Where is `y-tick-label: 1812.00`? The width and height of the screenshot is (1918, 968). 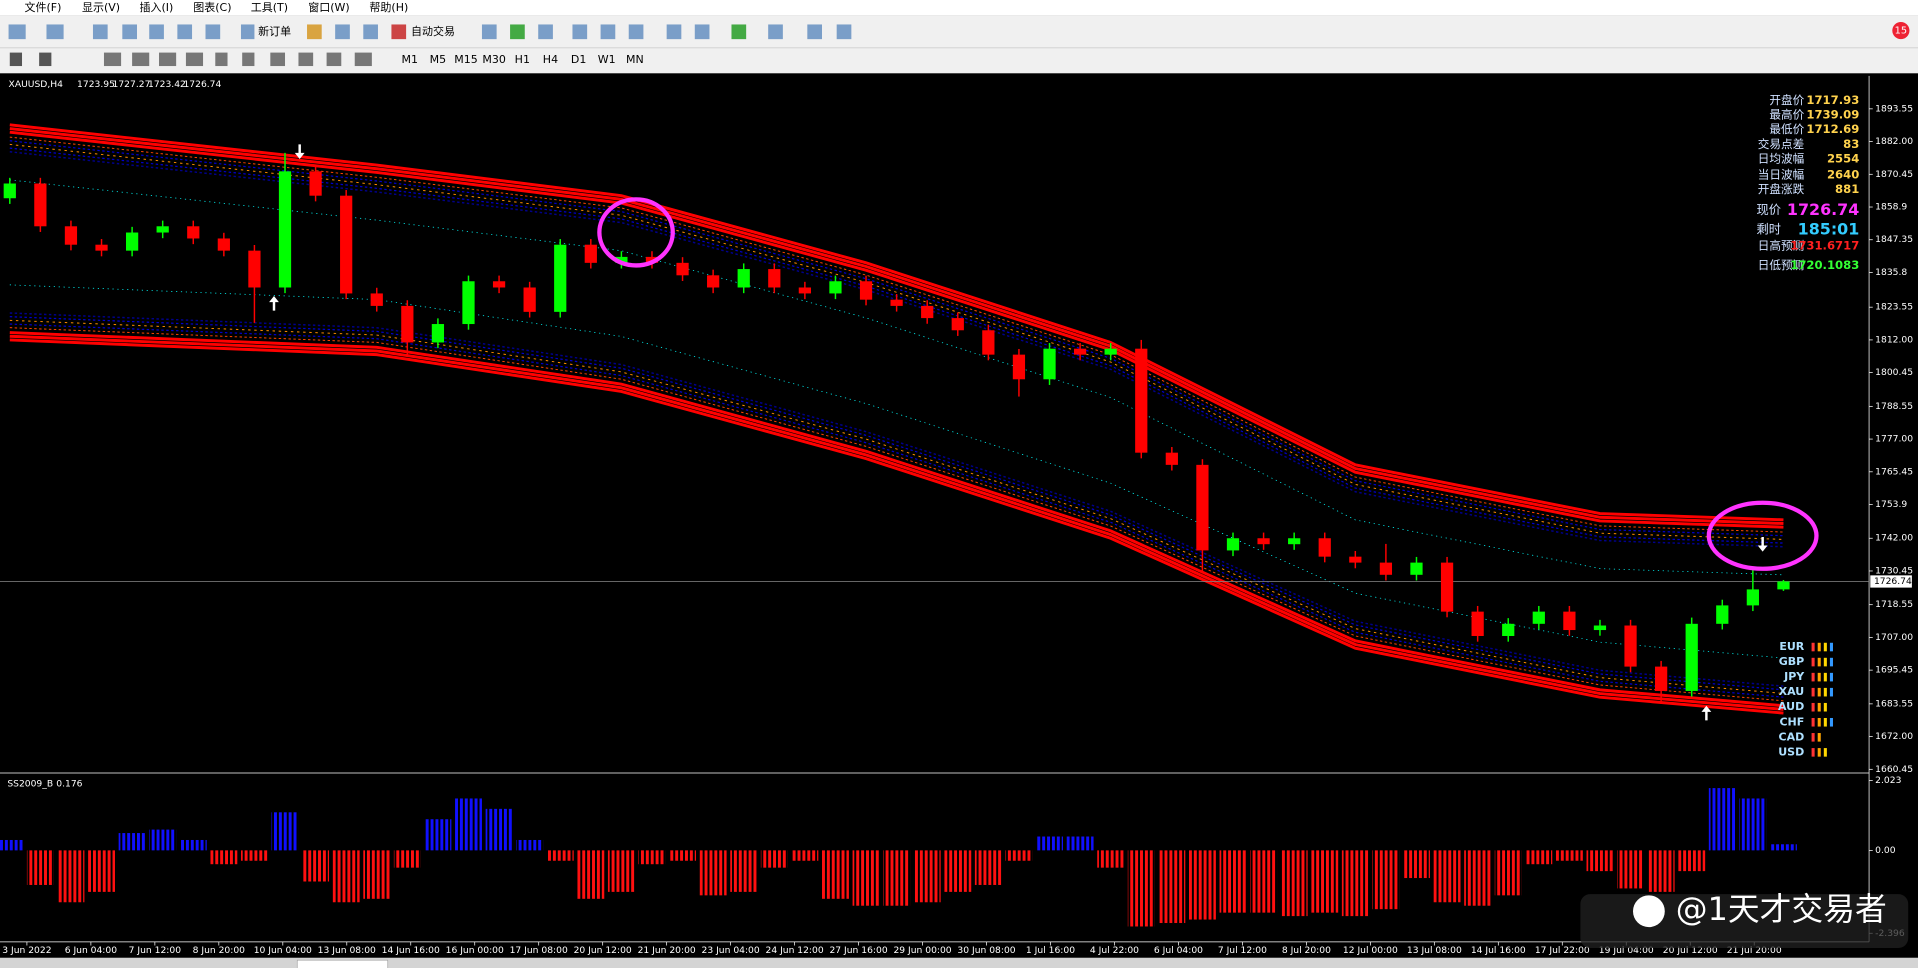
y-tick-label: 1812.00 is located at coordinates (1894, 339).